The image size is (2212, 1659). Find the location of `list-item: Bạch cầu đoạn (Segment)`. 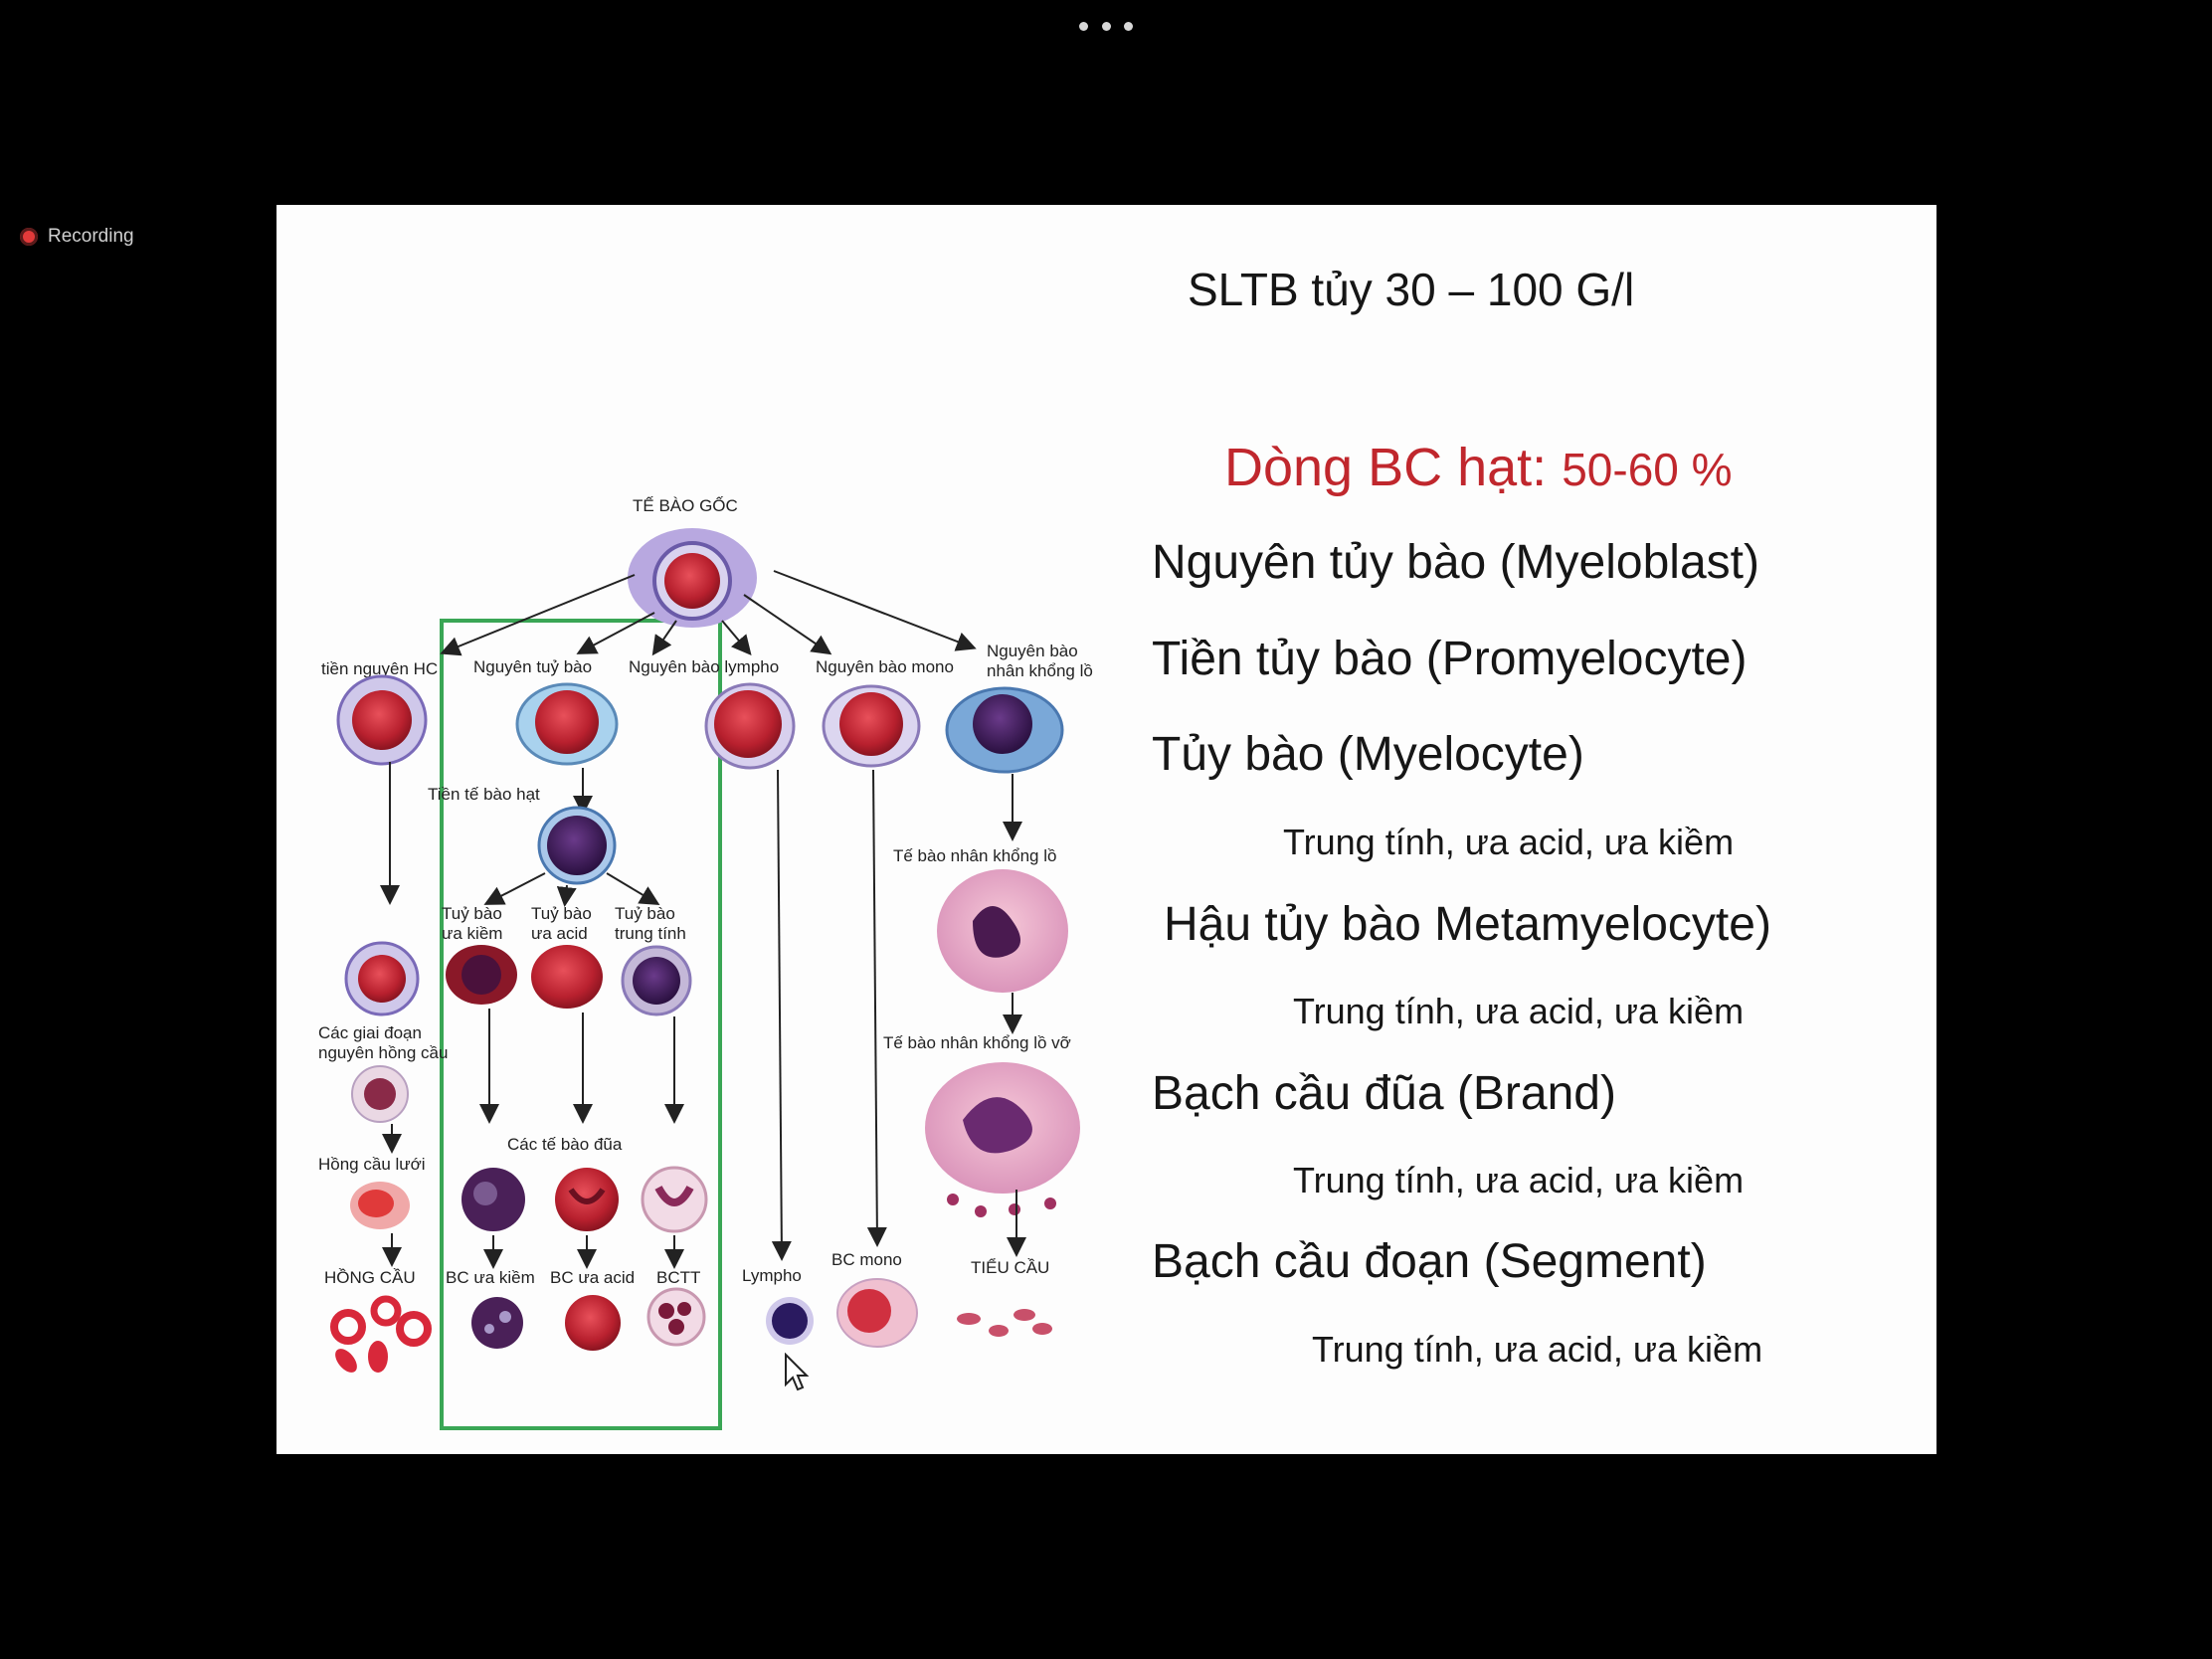

list-item: Bạch cầu đoạn (Segment) is located at coordinates (1429, 1261).